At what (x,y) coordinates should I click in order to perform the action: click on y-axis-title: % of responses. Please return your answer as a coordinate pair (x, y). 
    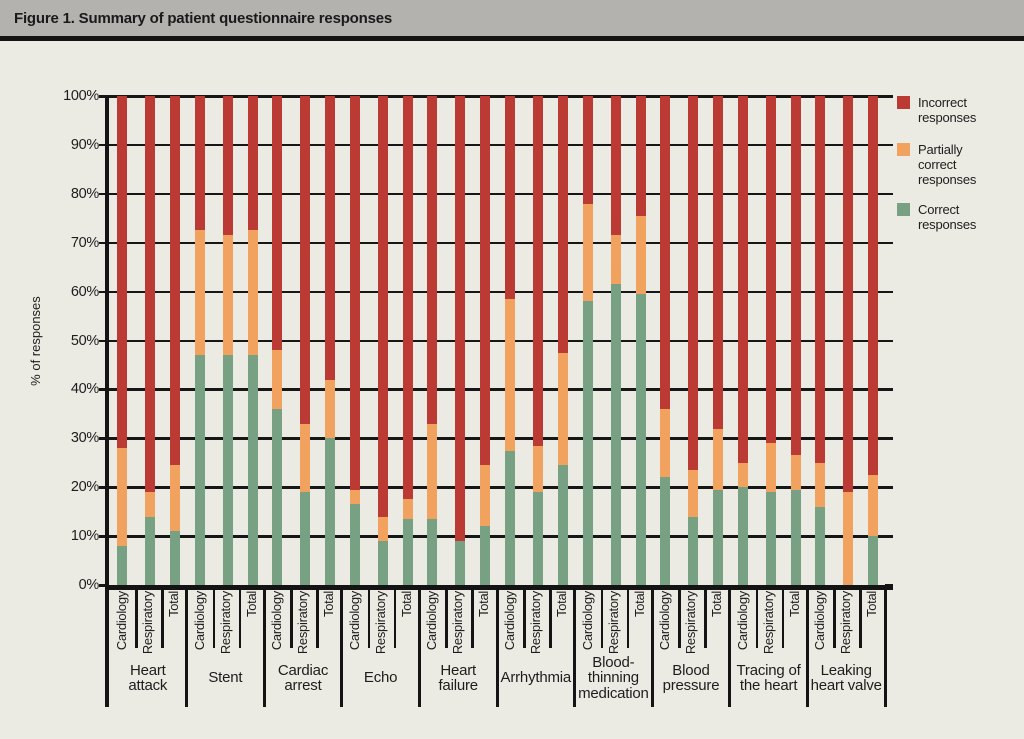
    Looking at the image, I should click on (35, 340).